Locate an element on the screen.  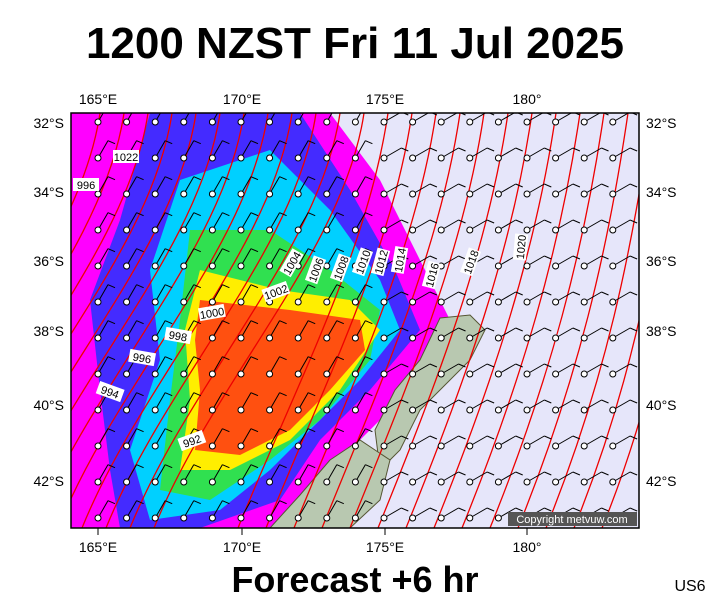
isobar-label-text: 996 is located at coordinates (86, 186).